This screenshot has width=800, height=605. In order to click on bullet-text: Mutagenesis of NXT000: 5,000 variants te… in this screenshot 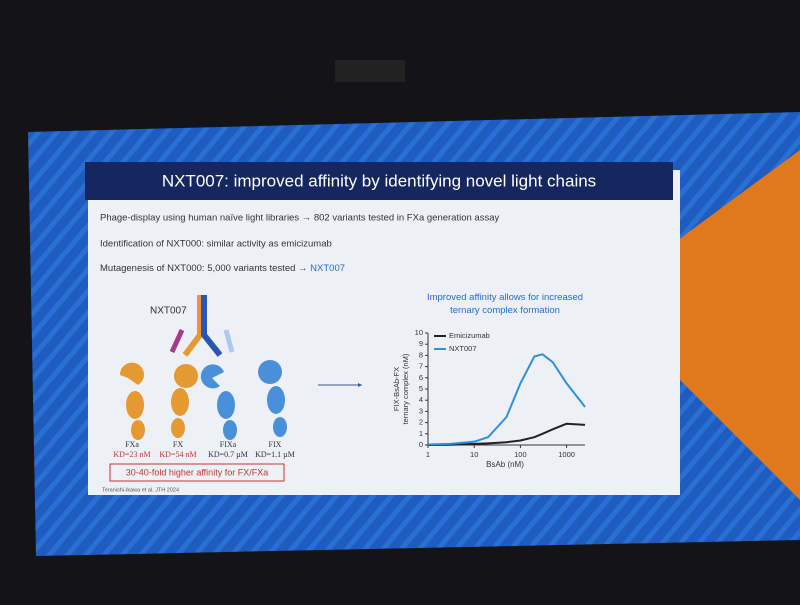, I will do `click(205, 268)`.